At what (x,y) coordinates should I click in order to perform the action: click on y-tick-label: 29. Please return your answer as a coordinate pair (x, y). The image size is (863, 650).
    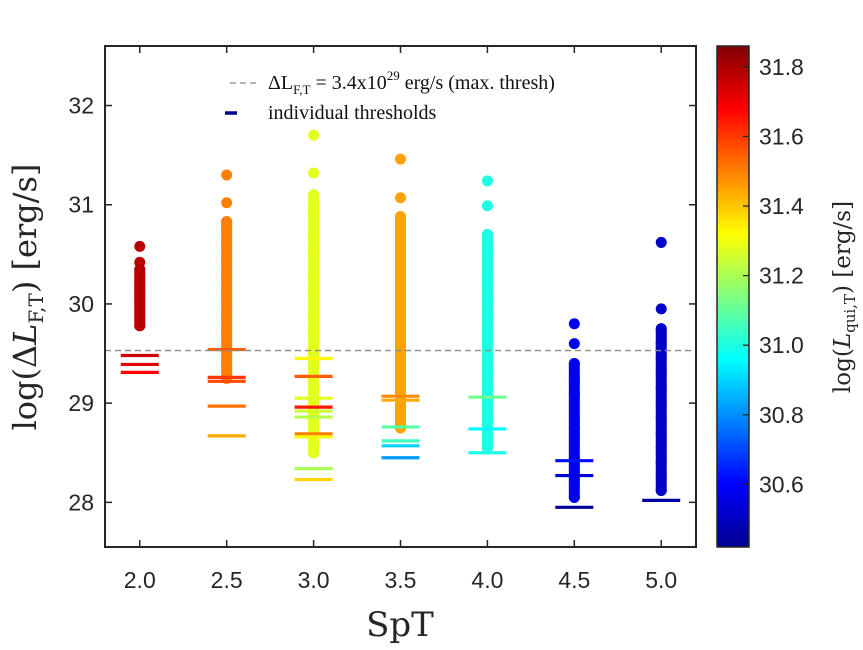
    Looking at the image, I should click on (81, 403).